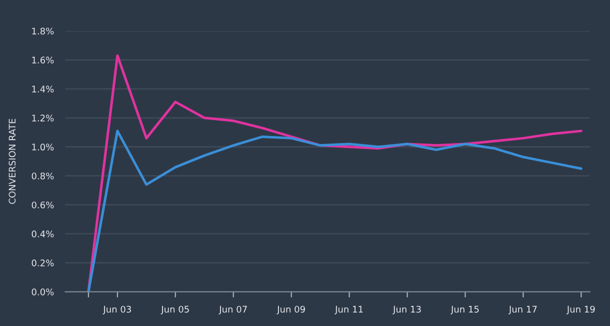 The image size is (610, 326). Describe the element at coordinates (43, 292) in the screenshot. I see `y-tick-label: 0.0%` at that location.